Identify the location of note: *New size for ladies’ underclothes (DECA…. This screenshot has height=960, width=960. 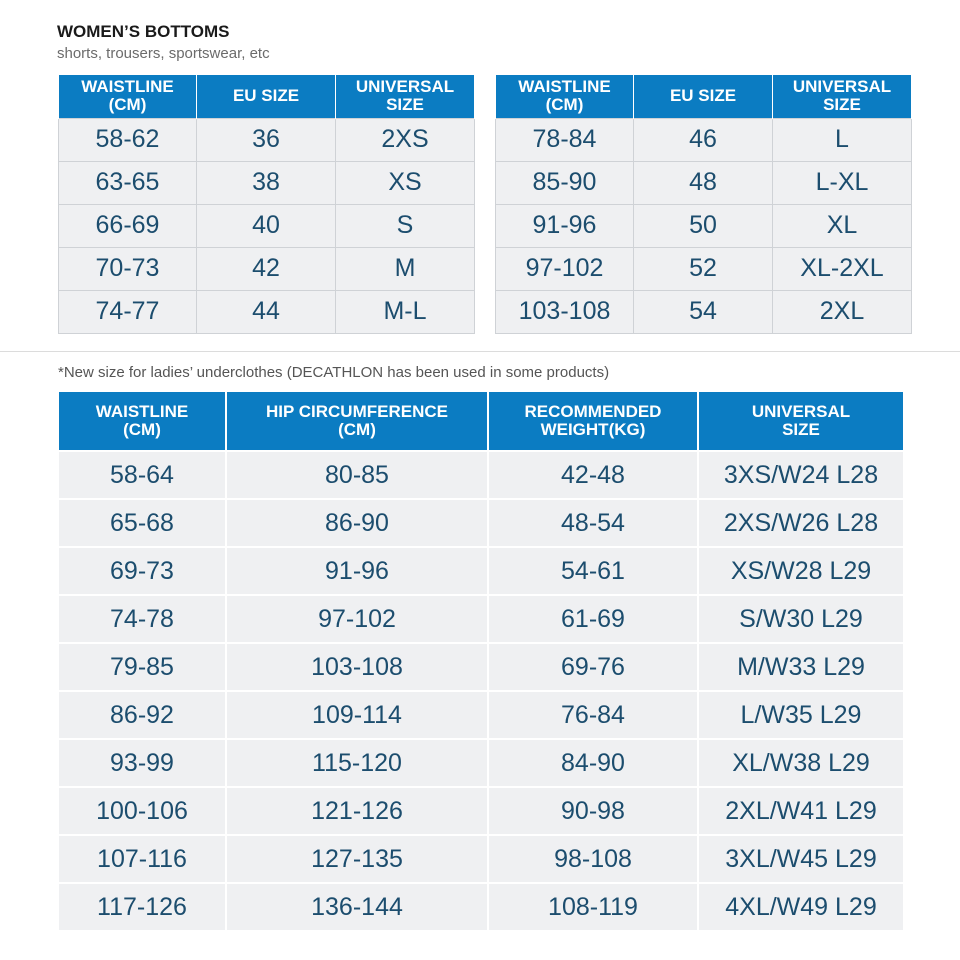
(334, 372).